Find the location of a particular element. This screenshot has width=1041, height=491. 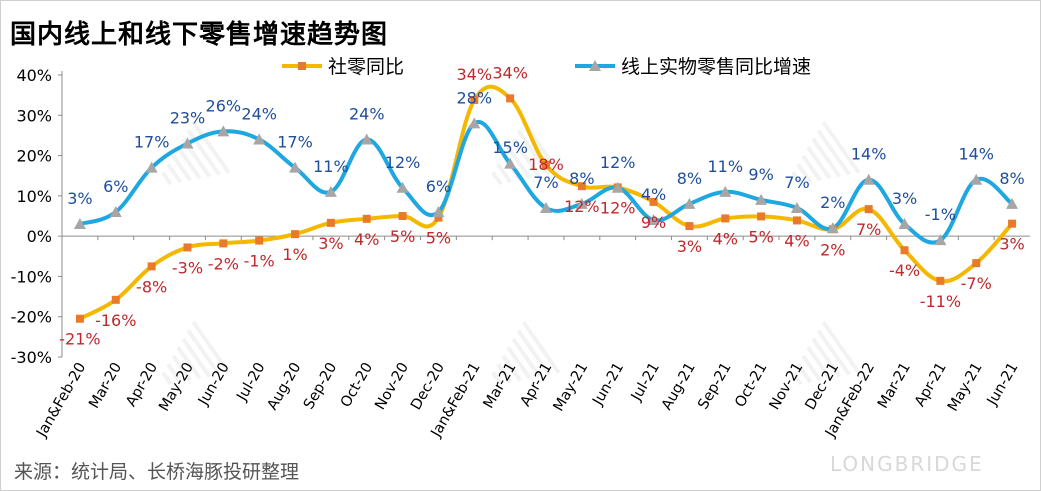

x-tick-label: Nov-21 is located at coordinates (787, 386).